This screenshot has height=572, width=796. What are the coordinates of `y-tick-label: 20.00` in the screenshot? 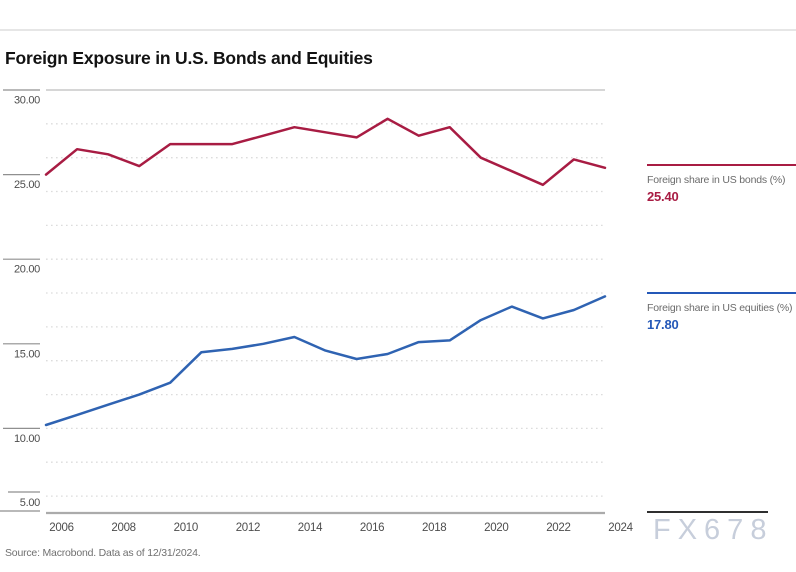 It's located at (27, 270).